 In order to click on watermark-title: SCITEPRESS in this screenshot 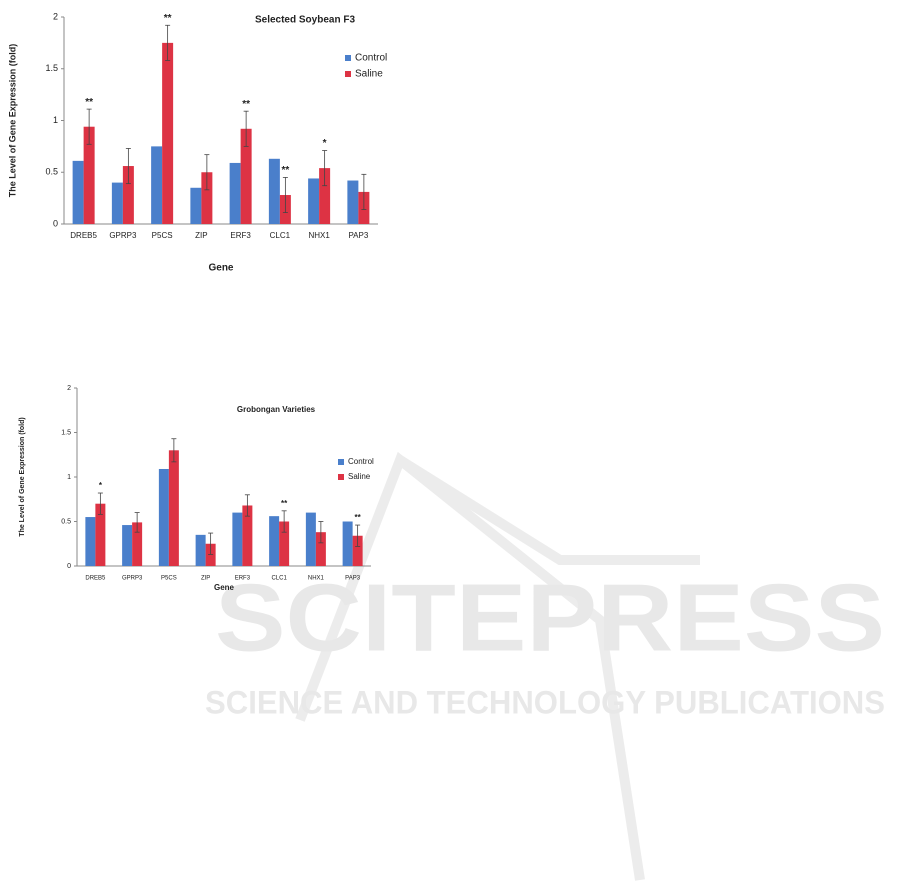, I will do `click(550, 617)`.